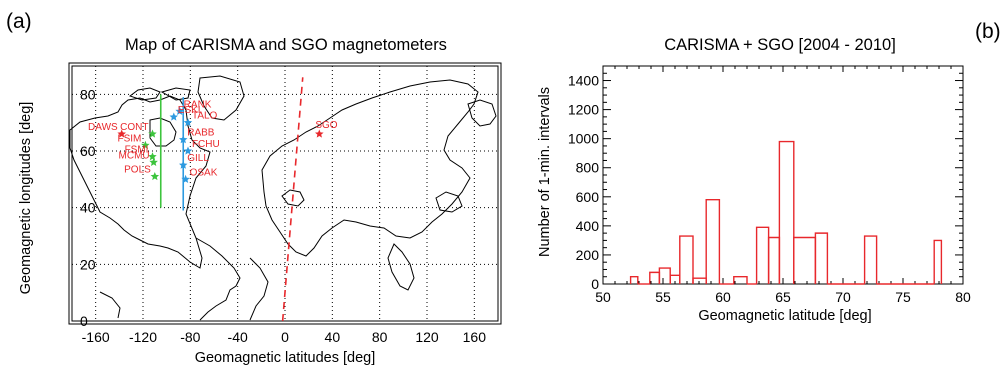  Describe the element at coordinates (380, 337) in the screenshot. I see `map-x-tick-label: 80` at that location.